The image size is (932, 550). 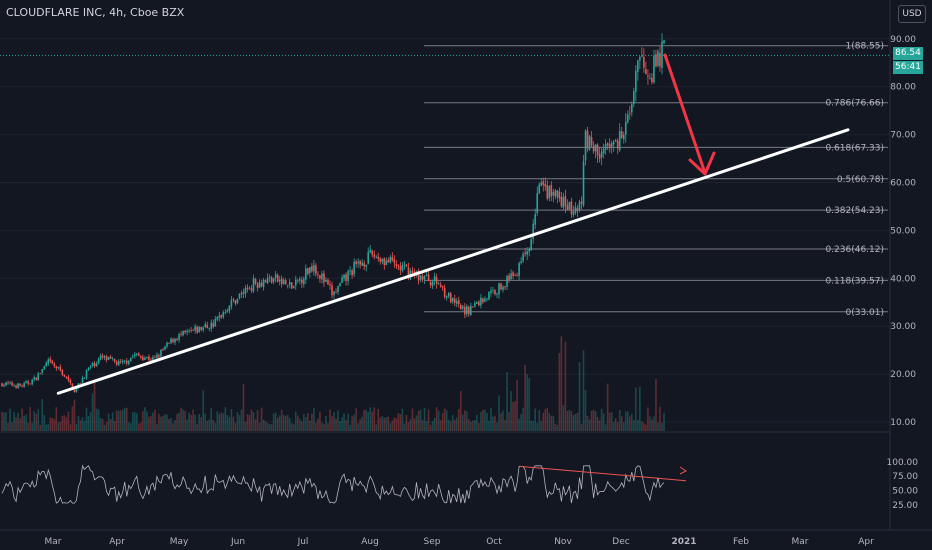 What do you see at coordinates (854, 148) in the screenshot?
I see `fib-level-label: 0.618(67.33)` at bounding box center [854, 148].